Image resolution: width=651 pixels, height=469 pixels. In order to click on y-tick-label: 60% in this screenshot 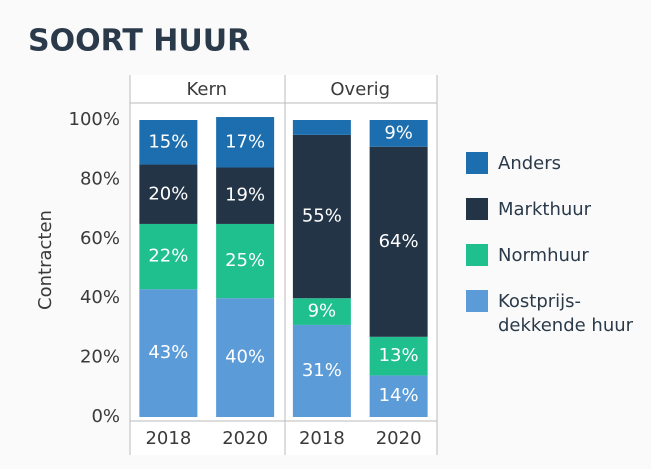, I will do `click(100, 238)`.